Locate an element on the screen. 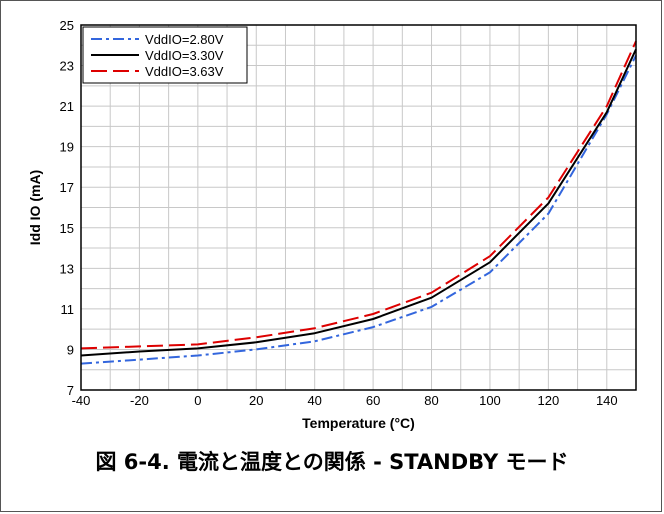 Image resolution: width=664 pixels, height=514 pixels. x-tick-label: 80 is located at coordinates (431, 400).